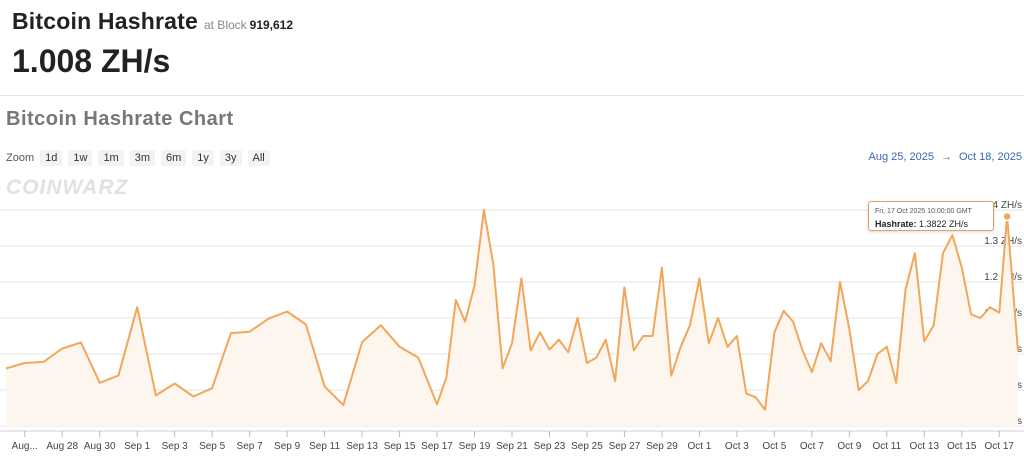 The height and width of the screenshot is (464, 1024). I want to click on current-hashrate: 1.008 ZH/s, so click(91, 61).